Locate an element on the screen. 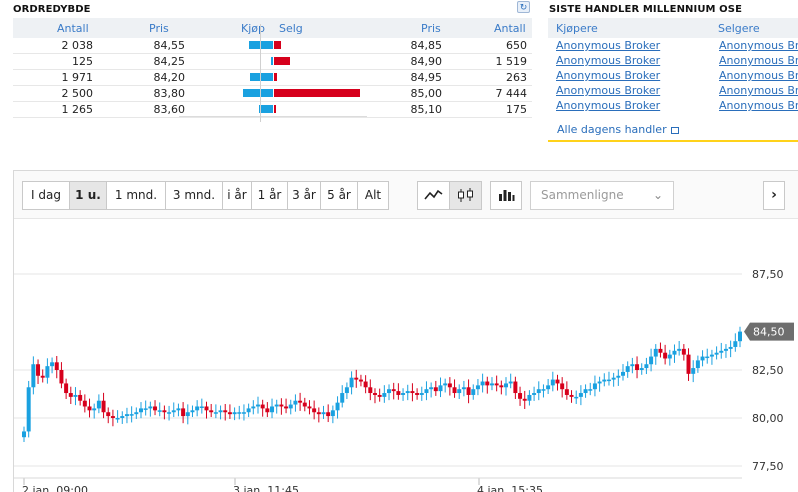 Image resolution: width=798 pixels, height=492 pixels. x-tick-label: 4 jan. 15:35 is located at coordinates (510, 488).